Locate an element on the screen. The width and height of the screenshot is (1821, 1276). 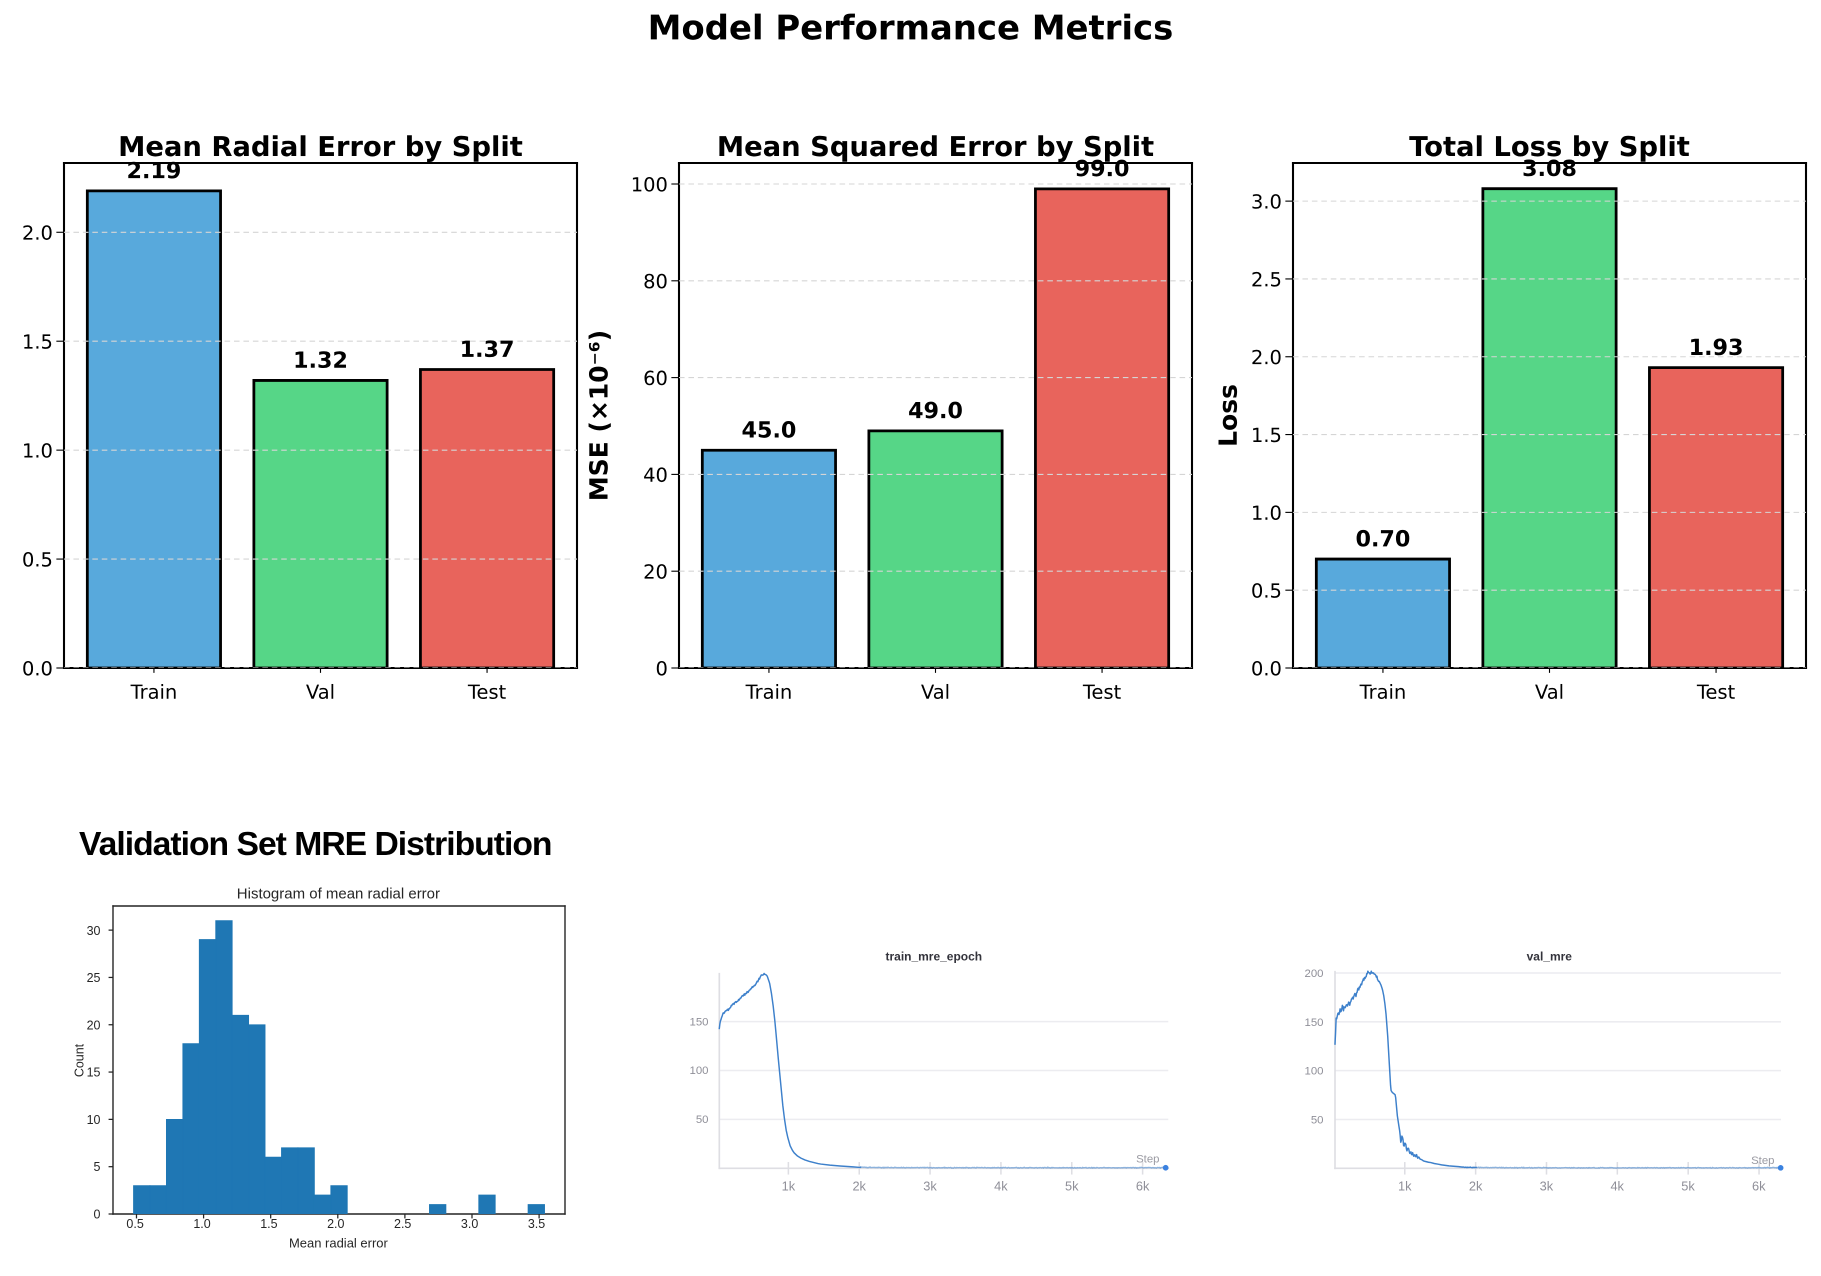
svg-text: 30 is located at coordinates (94, 931).